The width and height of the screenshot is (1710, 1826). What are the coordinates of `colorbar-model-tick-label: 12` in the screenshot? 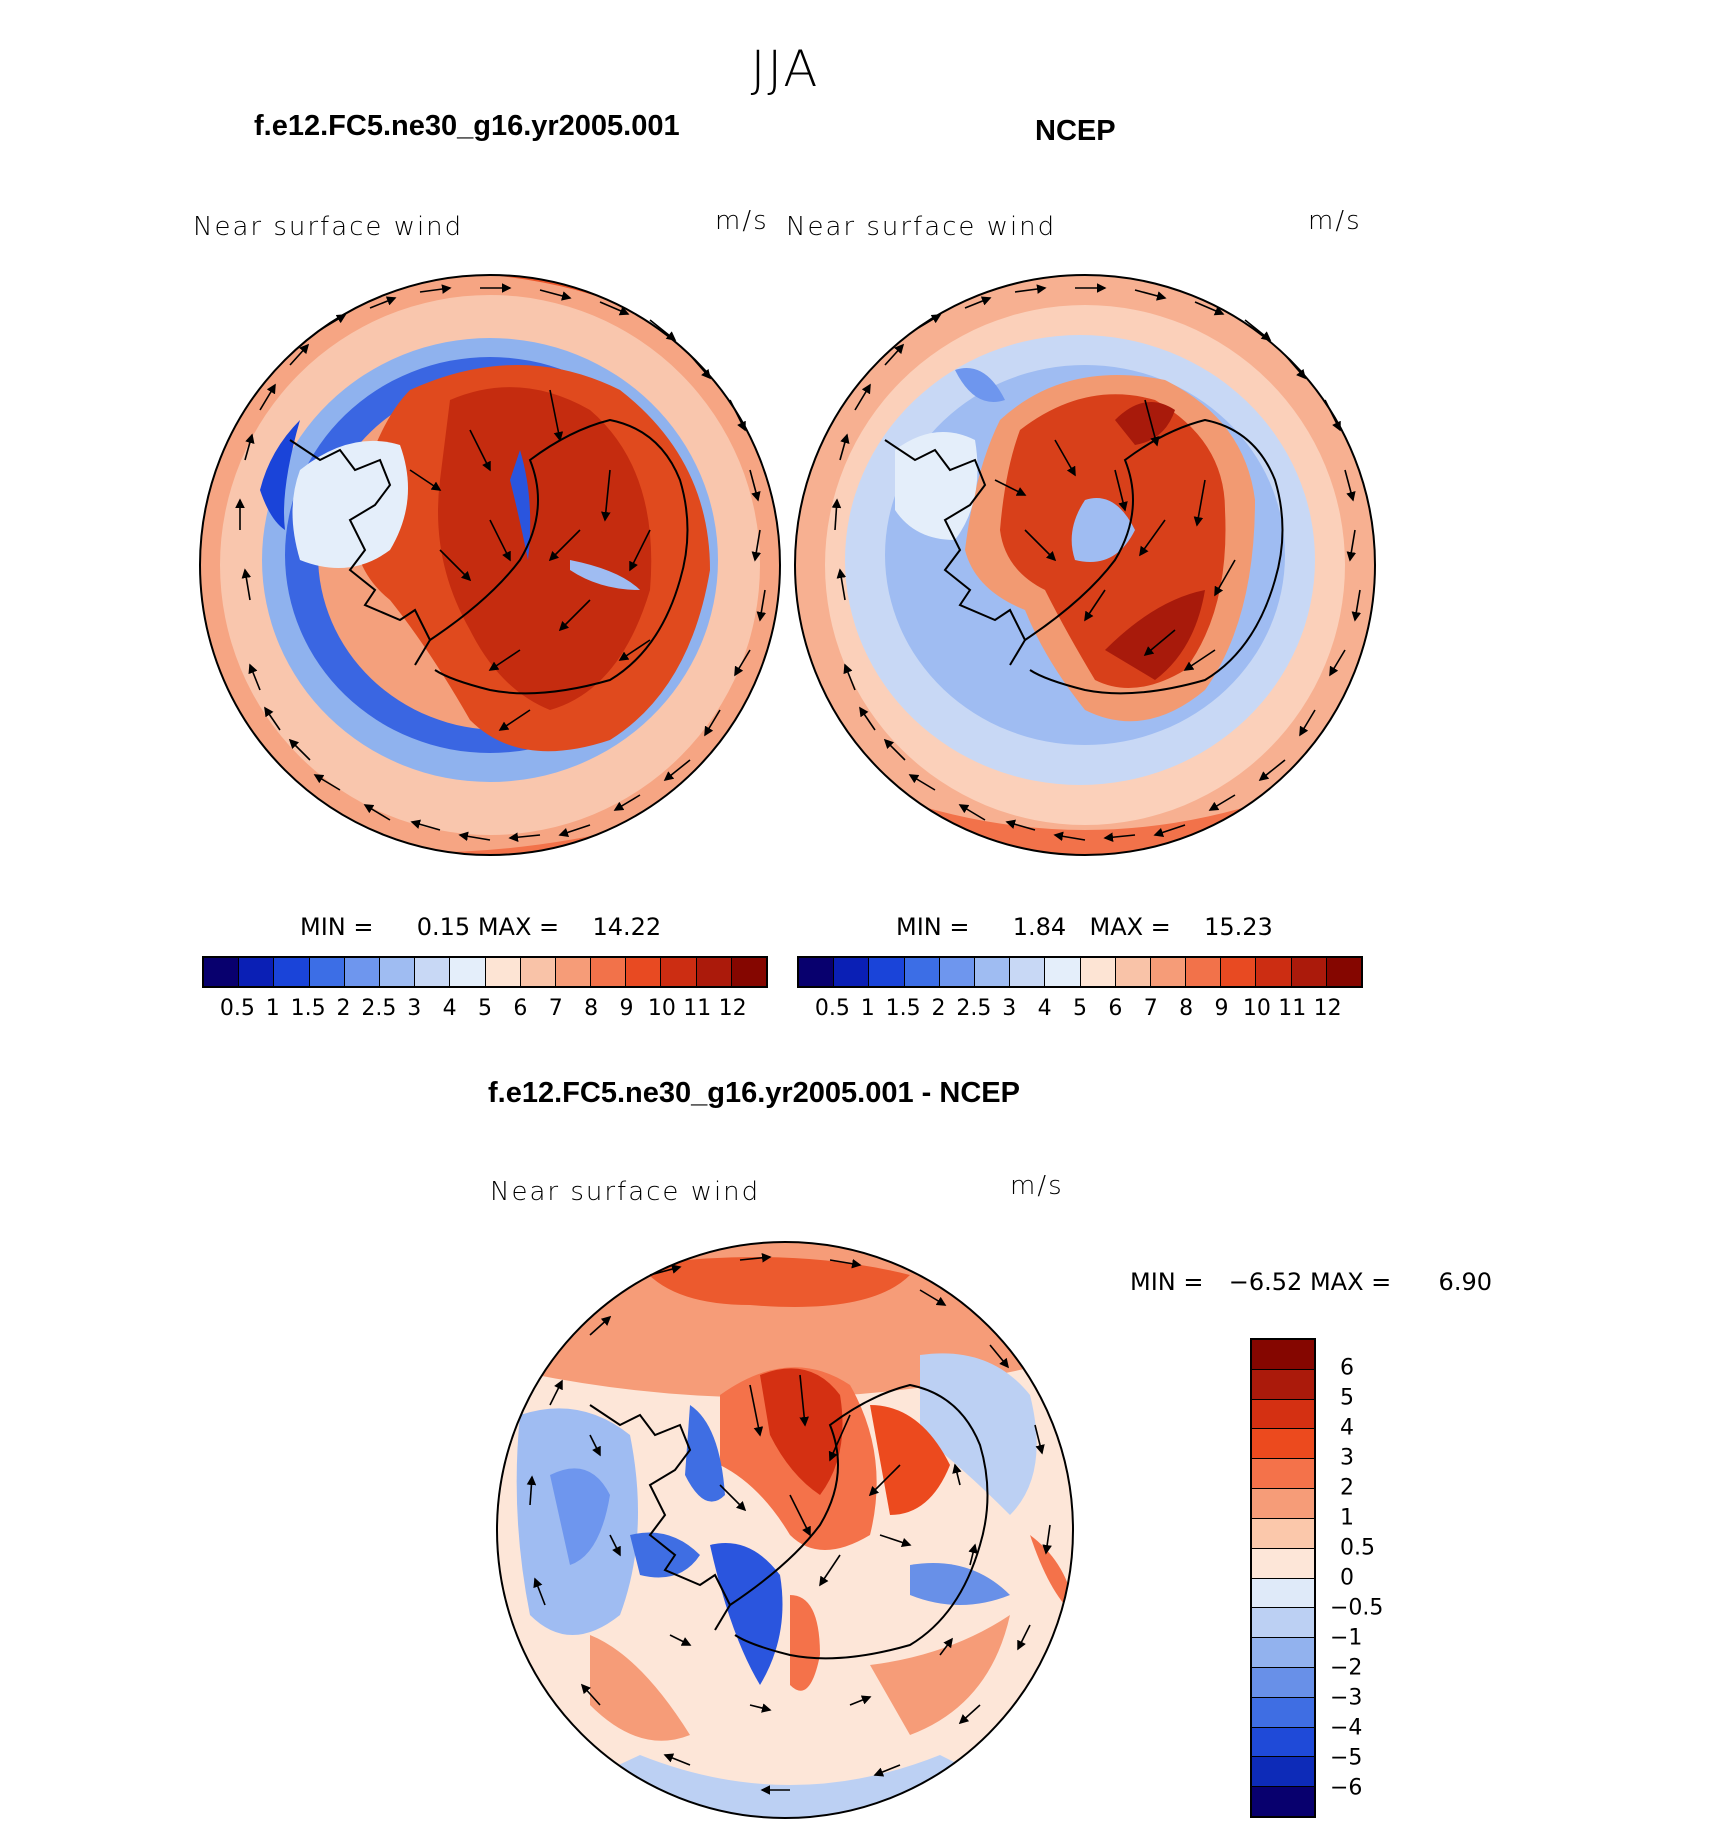 It's located at (732, 1008).